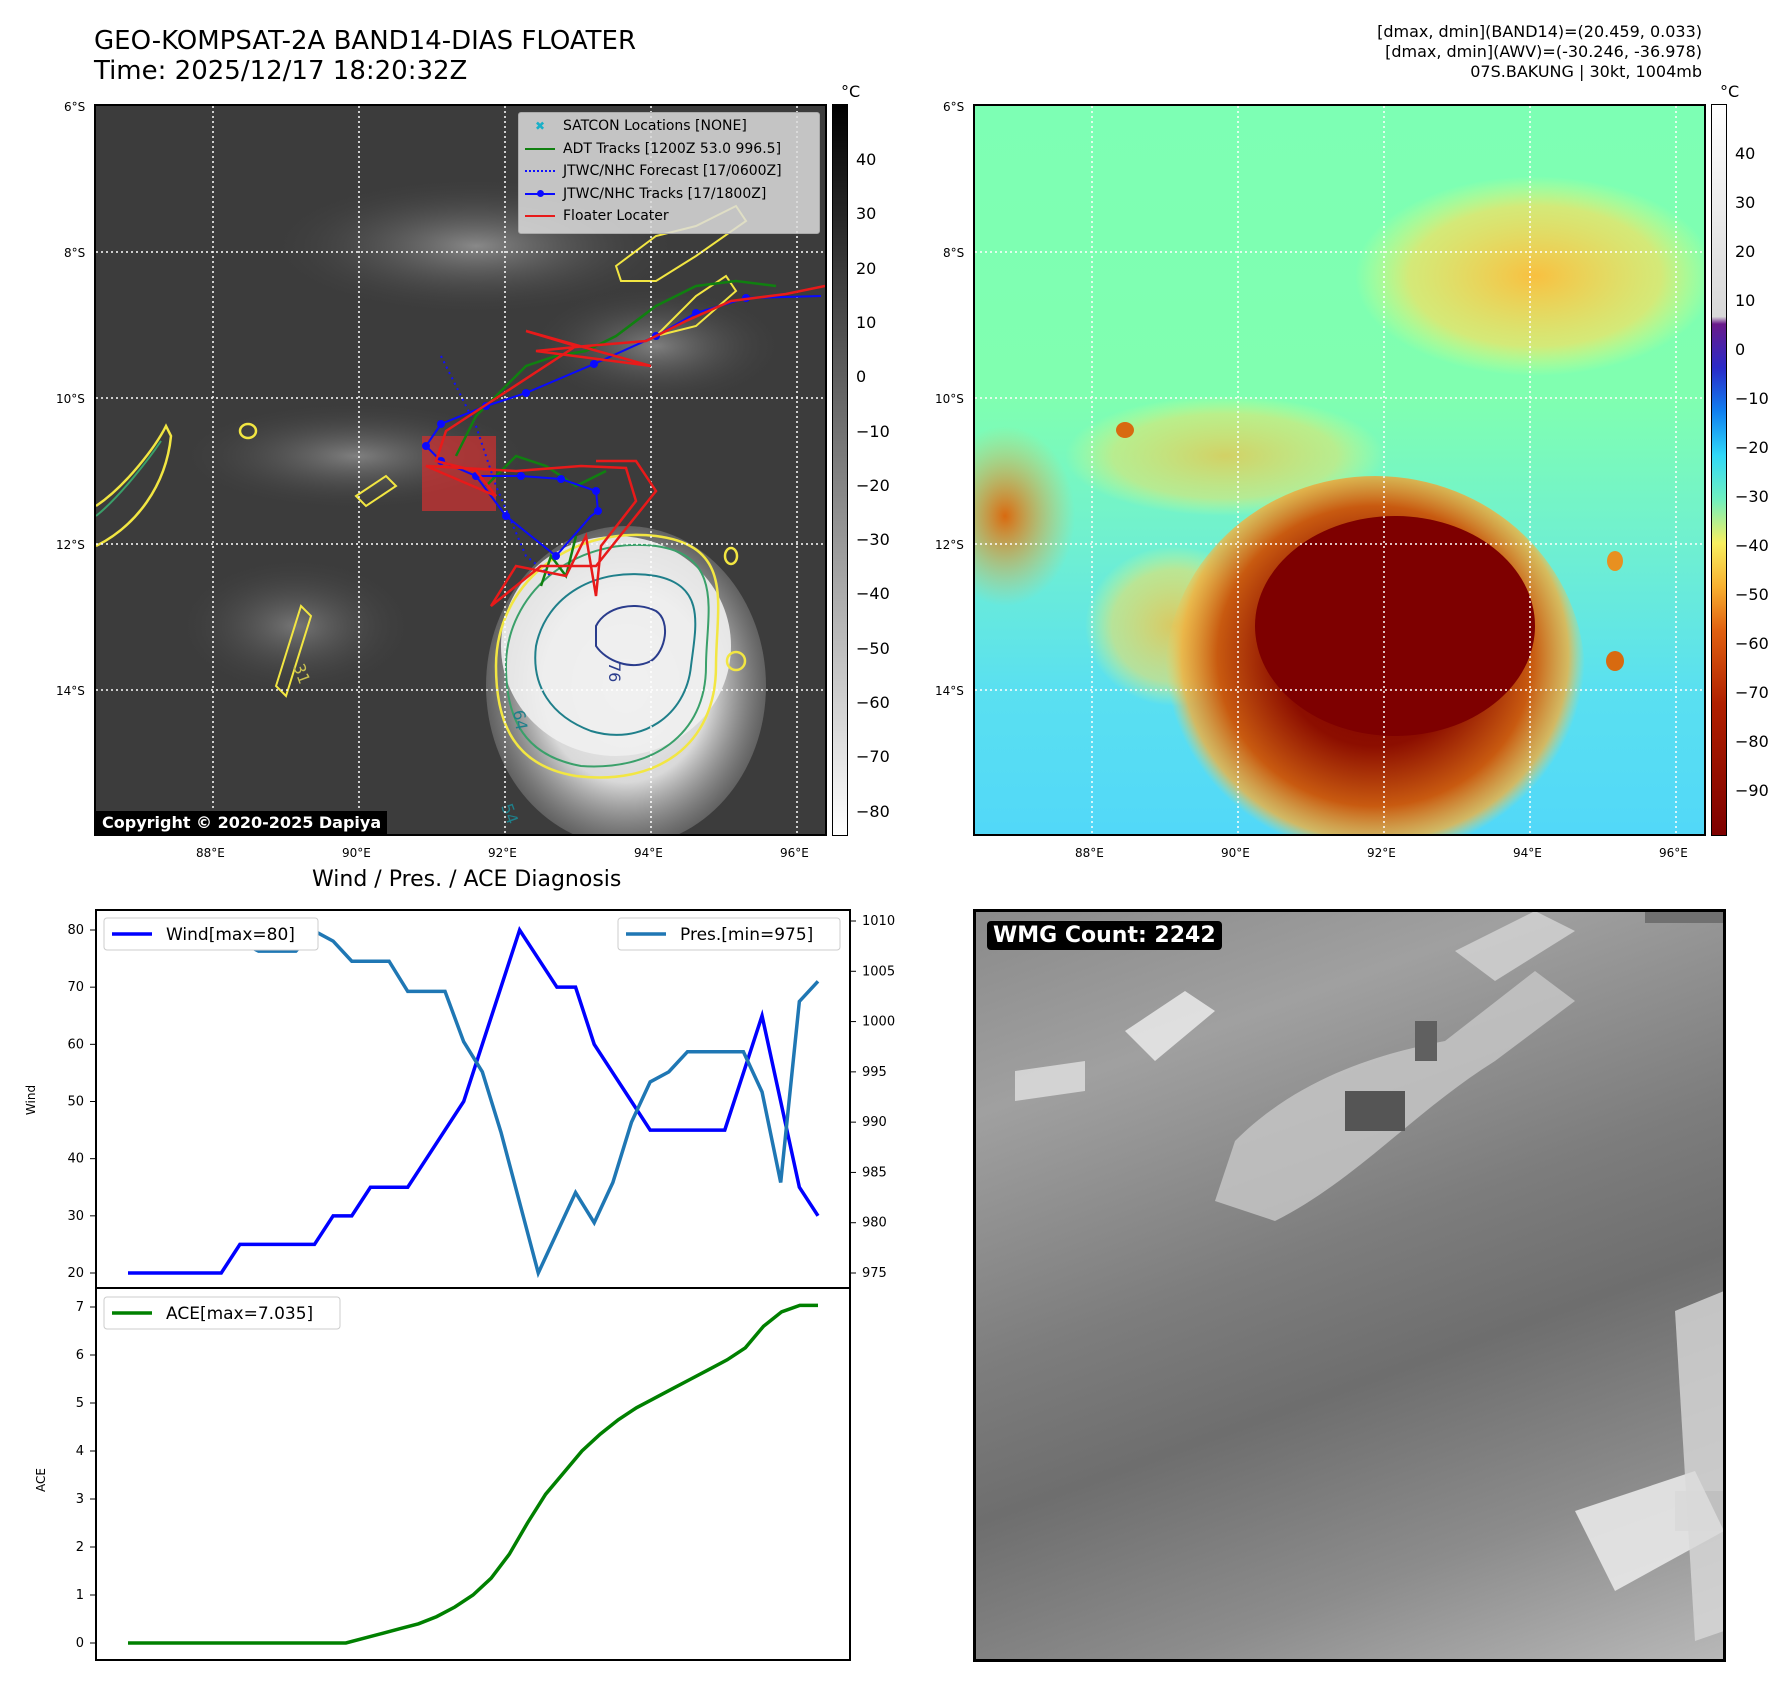  Describe the element at coordinates (1752, 545) in the screenshot. I see `colorbar-tick-label: −40` at that location.